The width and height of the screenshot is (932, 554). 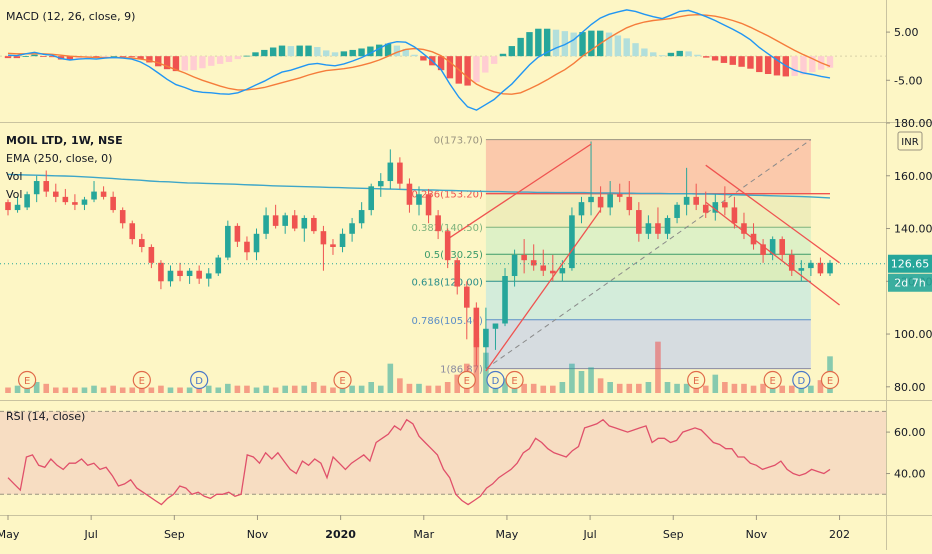 What do you see at coordinates (59, 158) in the screenshot?
I see `ema-legend-title: EMA (250, close, 0)` at bounding box center [59, 158].